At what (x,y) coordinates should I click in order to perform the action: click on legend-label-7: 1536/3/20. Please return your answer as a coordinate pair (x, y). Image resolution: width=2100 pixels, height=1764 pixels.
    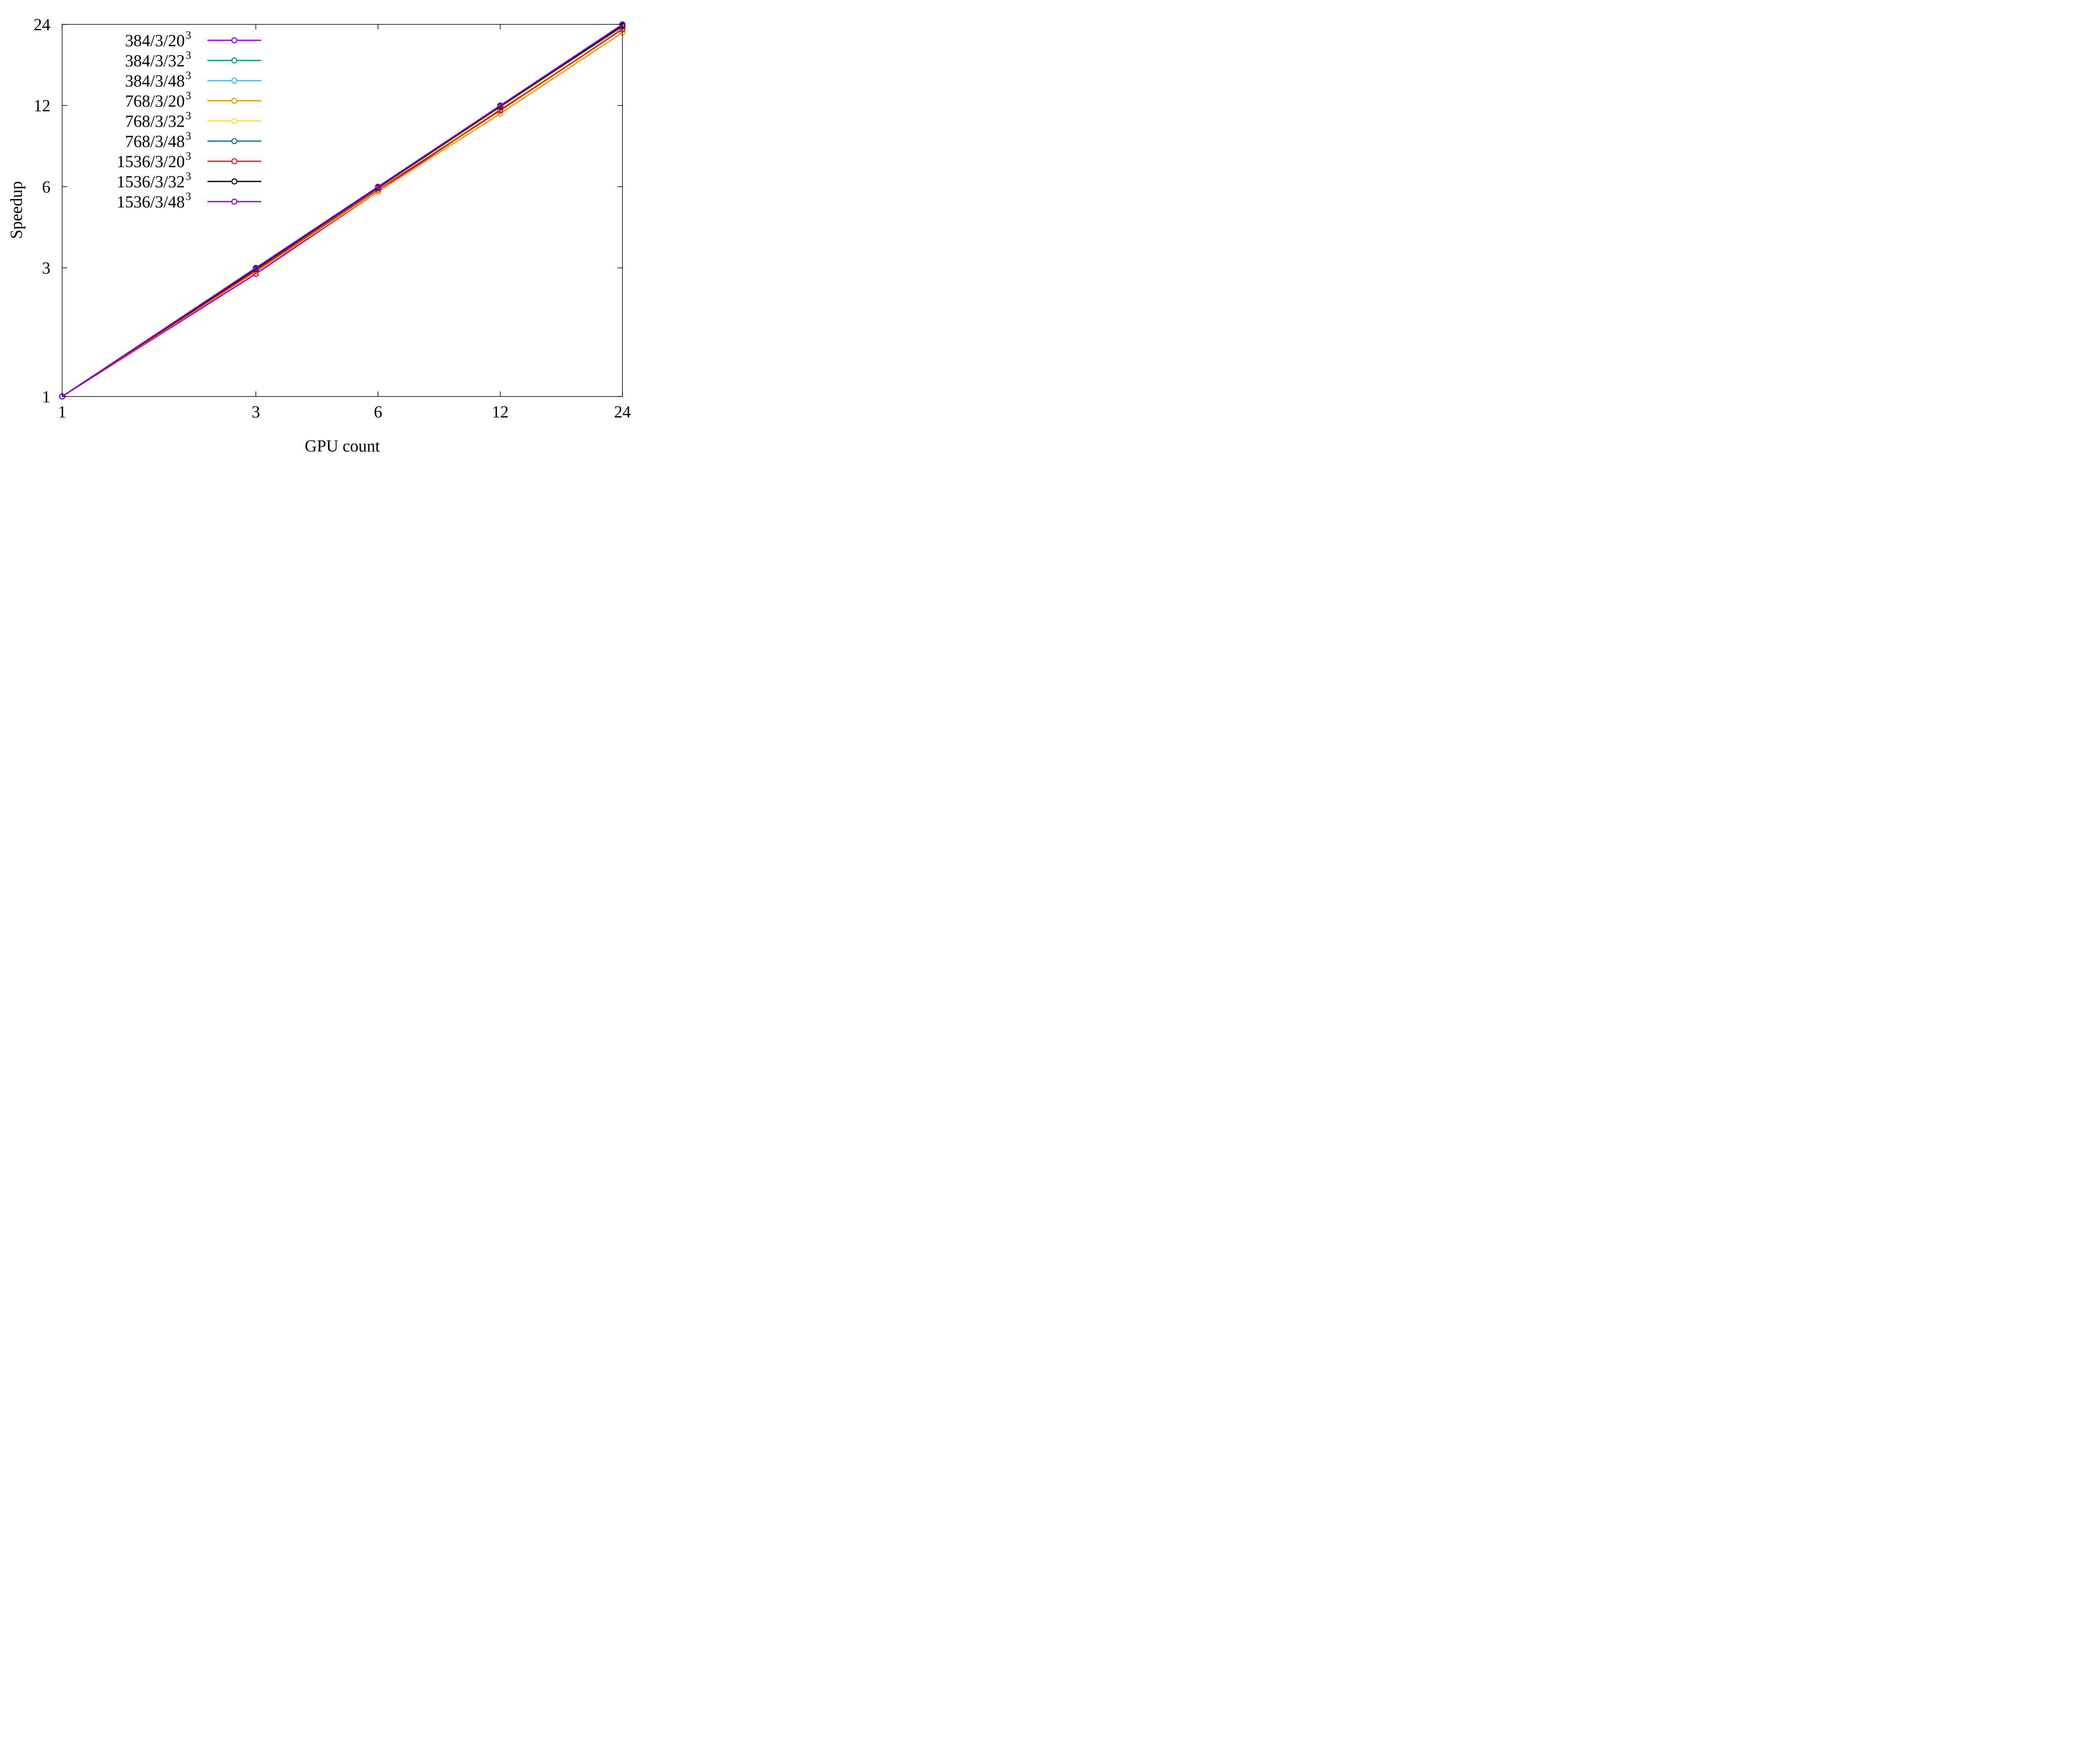
    Looking at the image, I should click on (151, 161).